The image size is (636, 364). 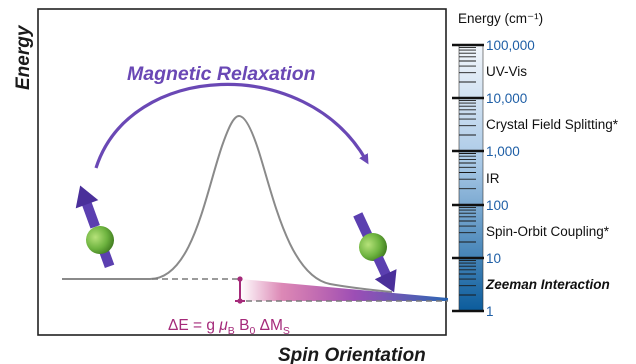 I want to click on energy-scale-bar, so click(x=471, y=178).